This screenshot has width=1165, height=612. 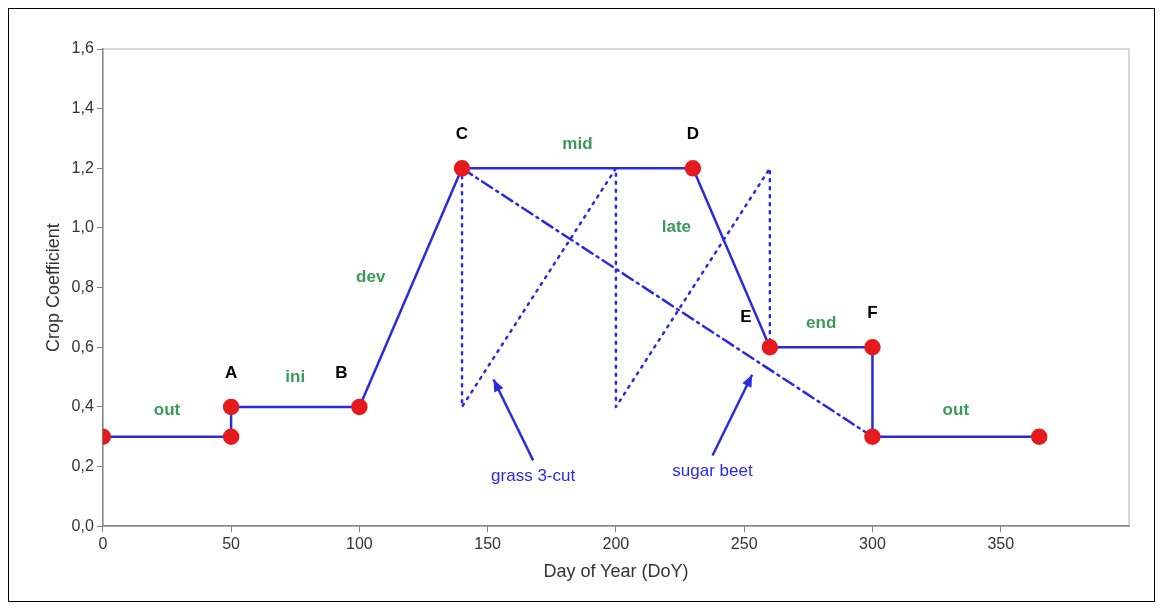 I want to click on x-tick-label: 100, so click(x=359, y=544).